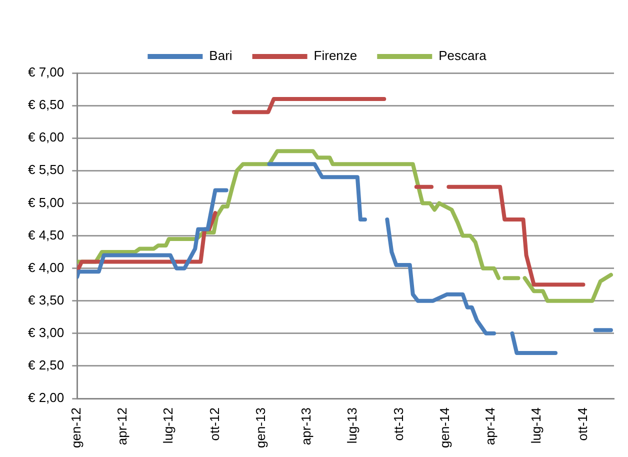 The height and width of the screenshot is (457, 628). I want to click on y-tick-label: € 6,00, so click(46, 137).